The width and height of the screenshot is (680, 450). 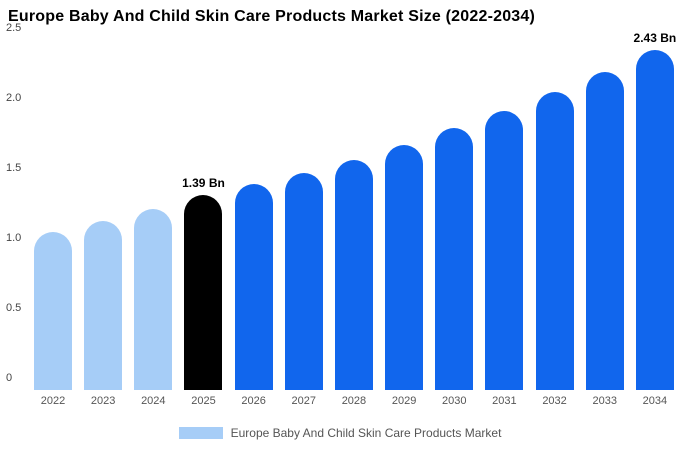 What do you see at coordinates (655, 37) in the screenshot?
I see `bar-value-label: 2.43 Bn` at bounding box center [655, 37].